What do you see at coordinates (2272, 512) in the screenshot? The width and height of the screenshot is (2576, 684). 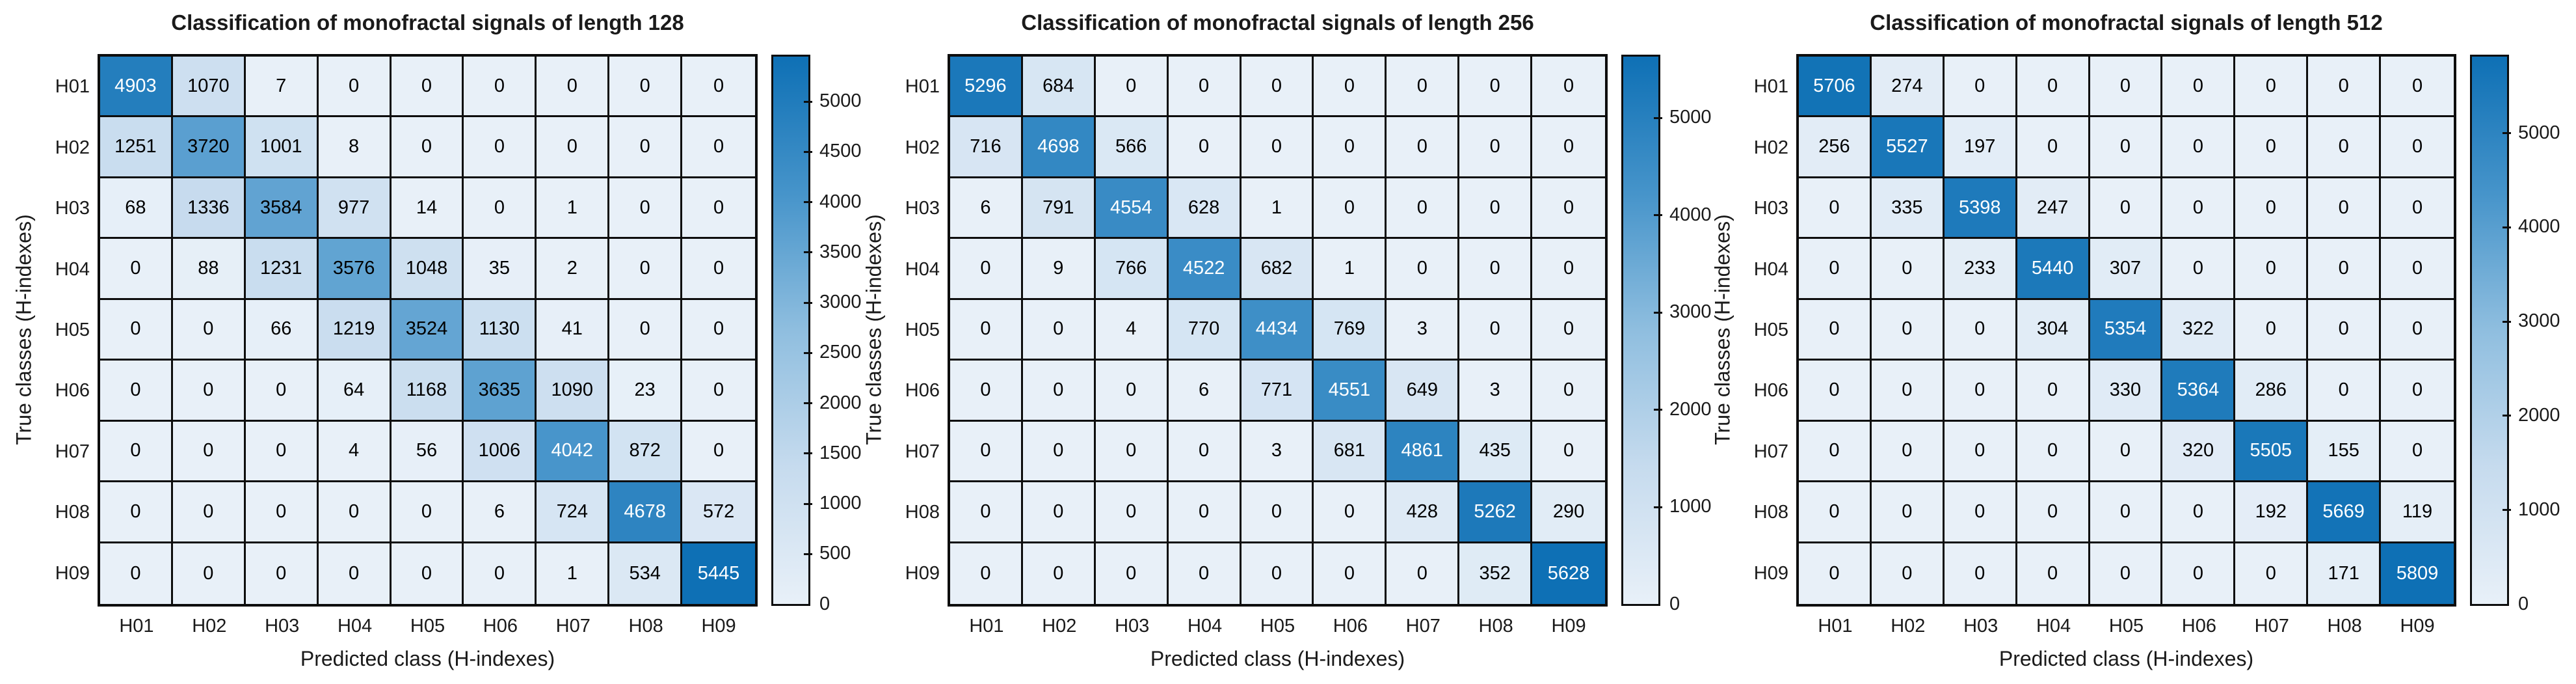 I see `matrix-cell: 192` at bounding box center [2272, 512].